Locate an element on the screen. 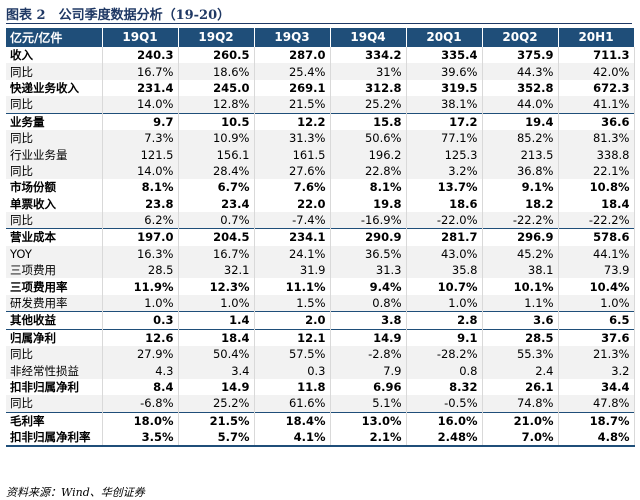 Image resolution: width=640 pixels, height=500 pixels. cell-value: 375.9 is located at coordinates (520, 55).